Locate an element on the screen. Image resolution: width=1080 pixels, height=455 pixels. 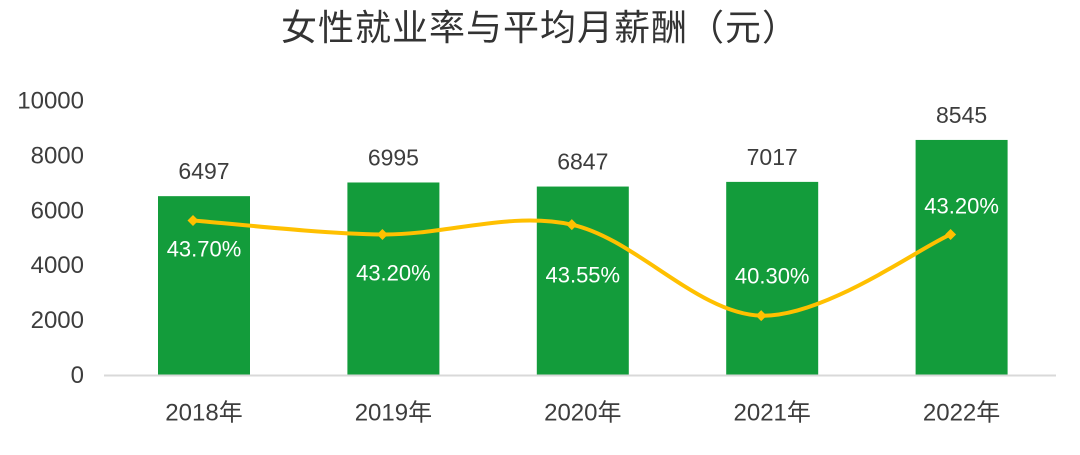
bar-value-label: 6847 is located at coordinates (582, 162).